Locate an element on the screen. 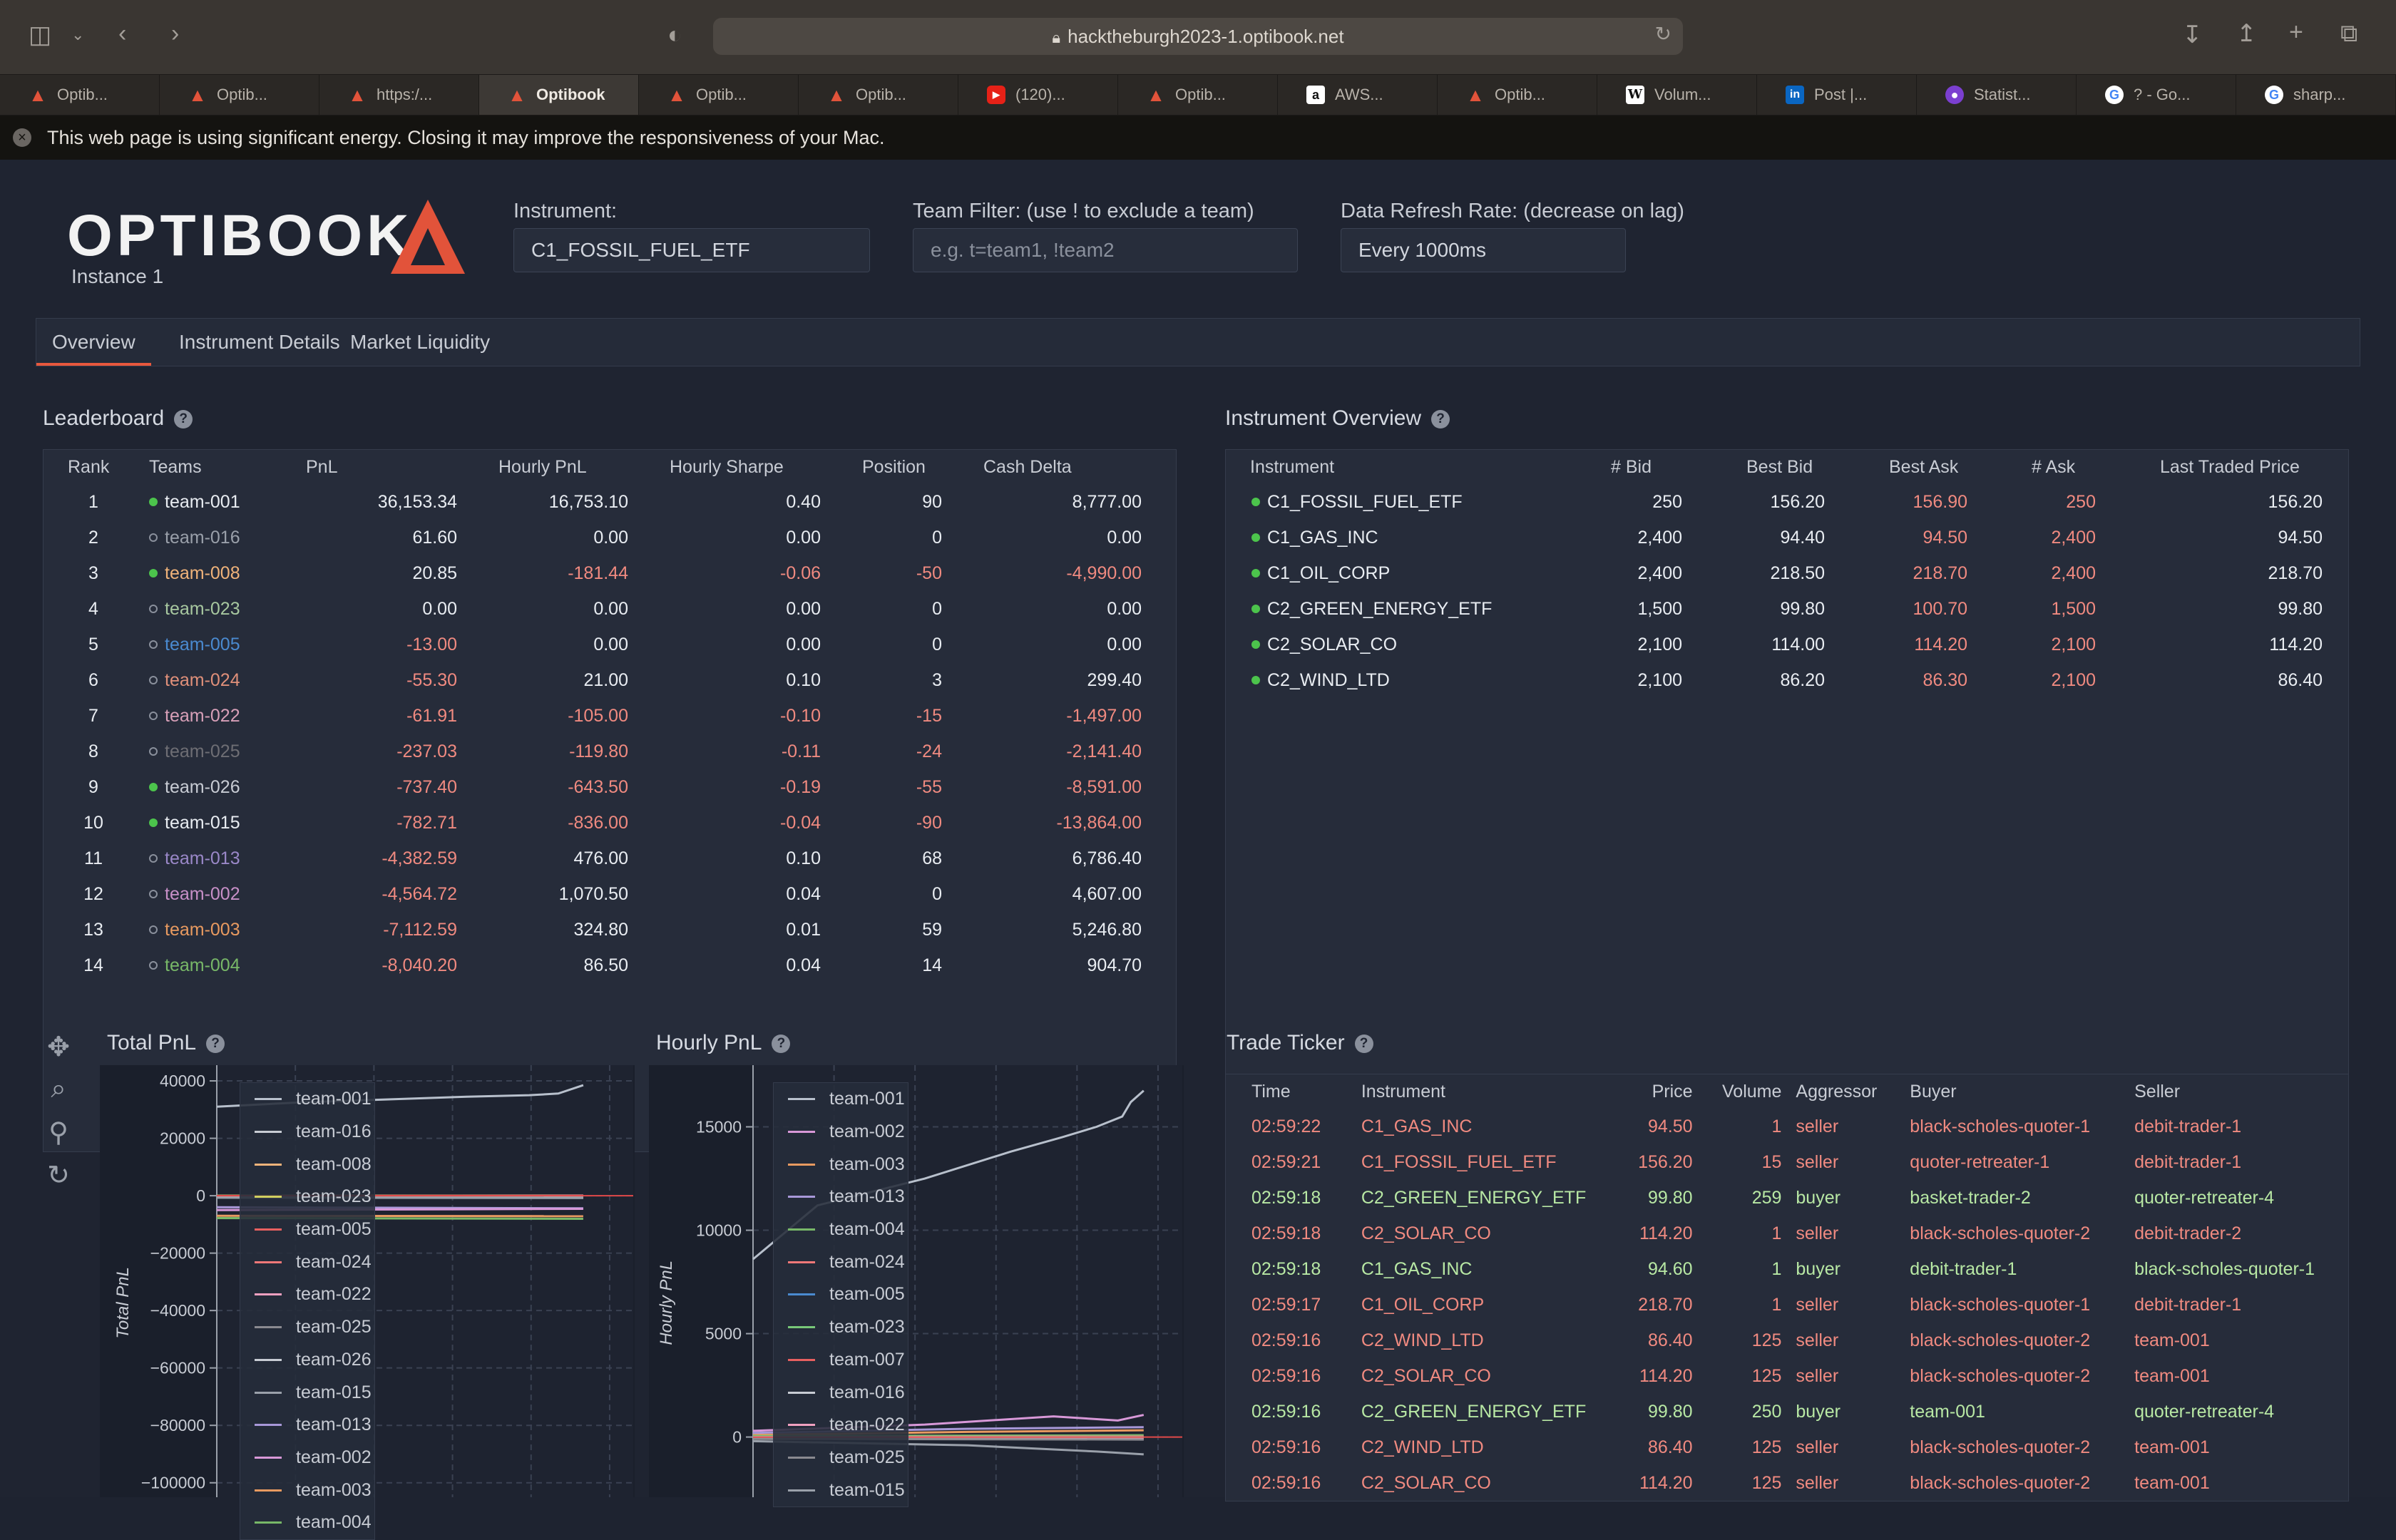 This screenshot has height=1540, width=2396. legend-item: team-008 is located at coordinates (307, 1164).